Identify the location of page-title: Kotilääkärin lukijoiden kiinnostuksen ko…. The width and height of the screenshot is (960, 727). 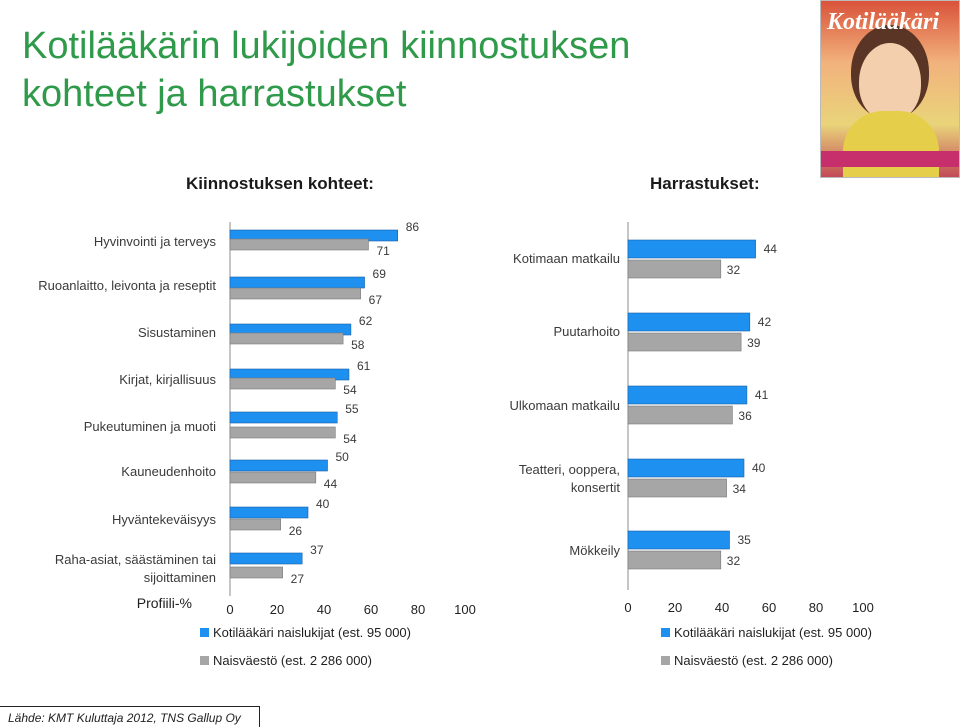
(326, 70).